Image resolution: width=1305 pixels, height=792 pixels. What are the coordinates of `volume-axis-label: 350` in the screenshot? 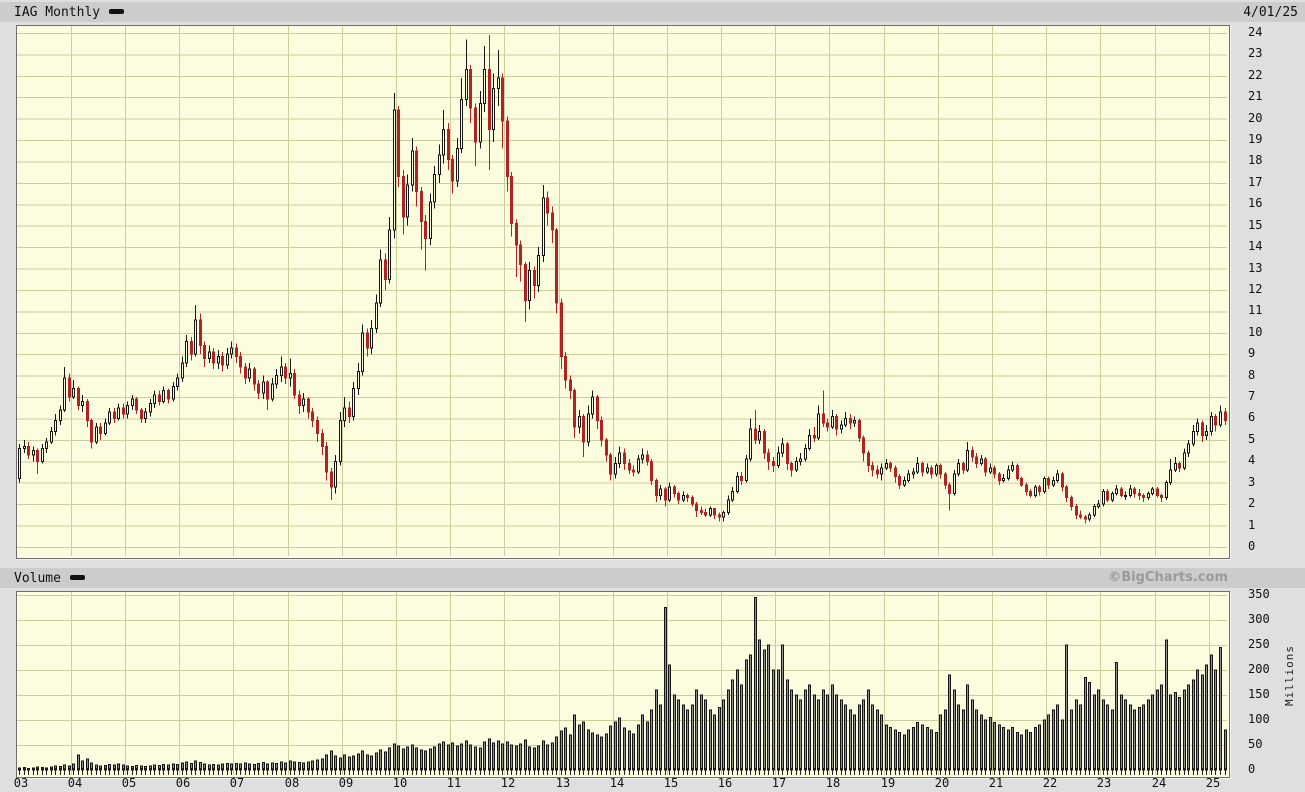 It's located at (1259, 594).